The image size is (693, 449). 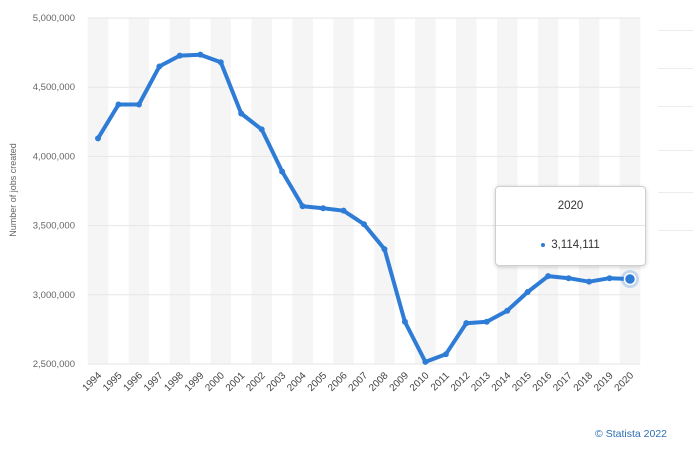 What do you see at coordinates (215, 382) in the screenshot?
I see `x-tick-label: 2000` at bounding box center [215, 382].